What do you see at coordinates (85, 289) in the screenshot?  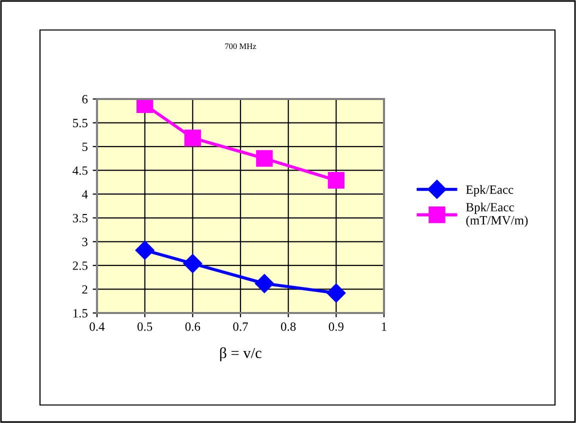 I see `y-tick-label: 2` at bounding box center [85, 289].